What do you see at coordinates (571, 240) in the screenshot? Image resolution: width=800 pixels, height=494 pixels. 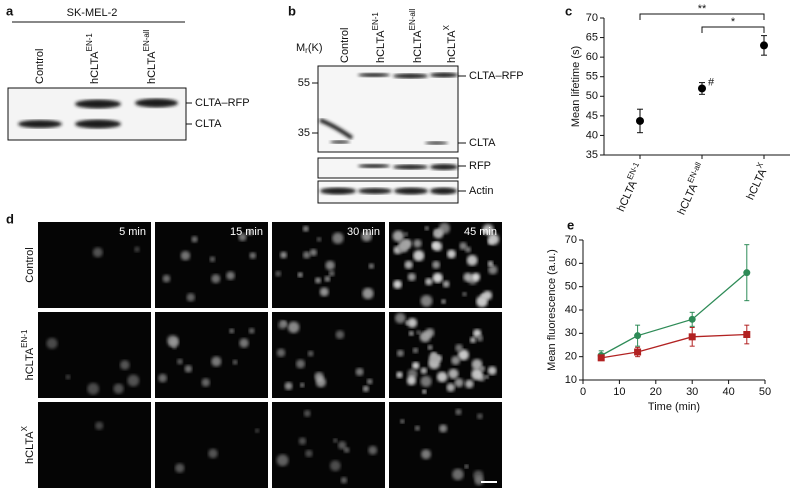 I see `y-tick-label: 70` at bounding box center [571, 240].